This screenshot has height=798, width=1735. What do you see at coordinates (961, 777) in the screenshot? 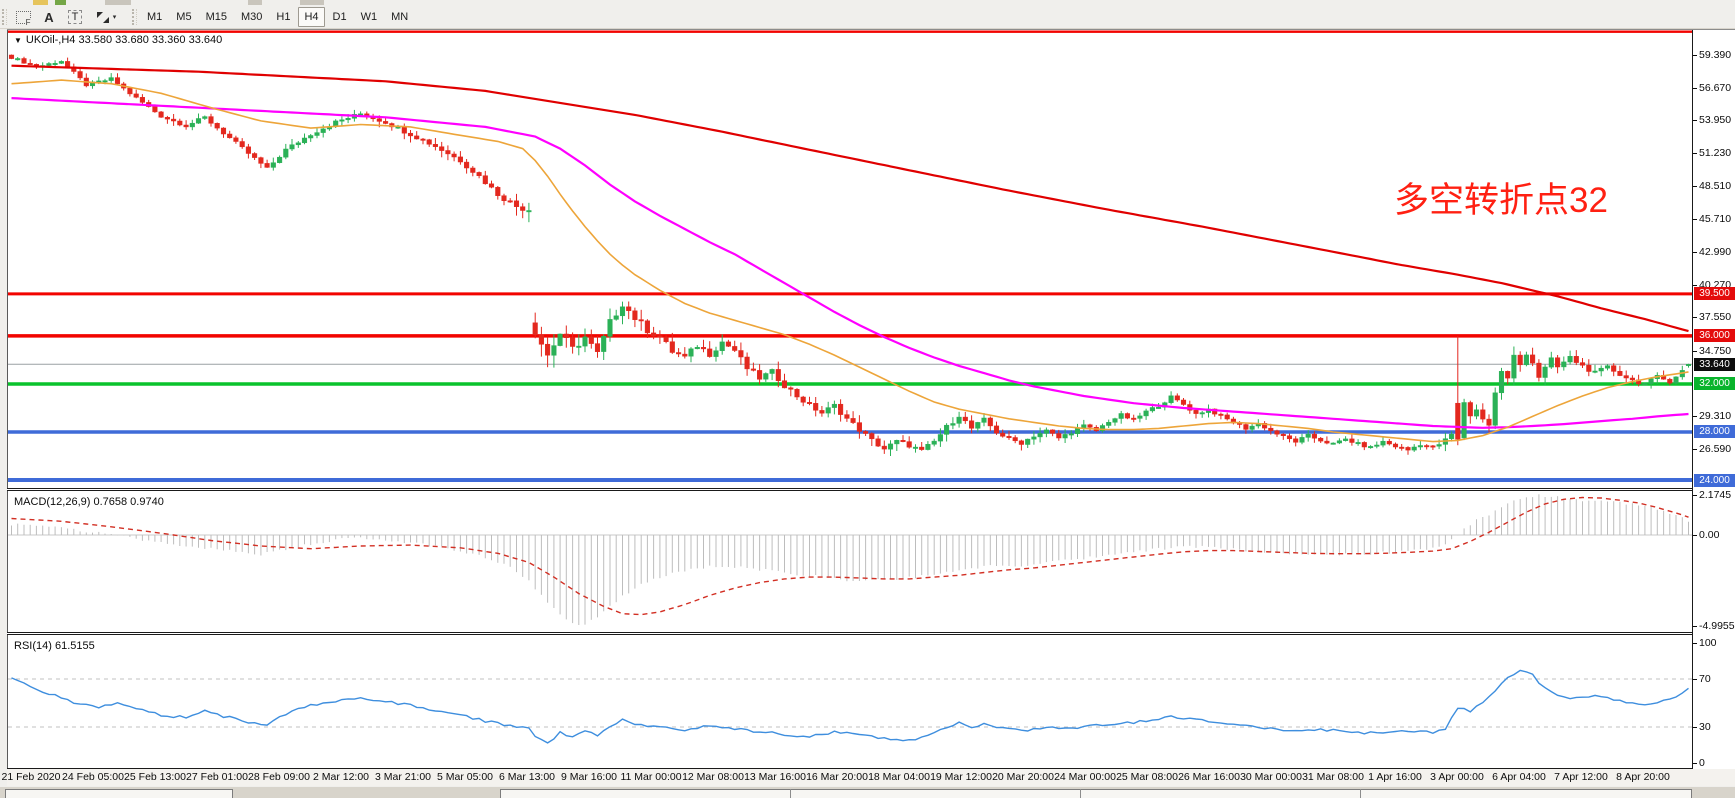
I see `time-tick-label: 19 Mar 12:00` at bounding box center [961, 777].